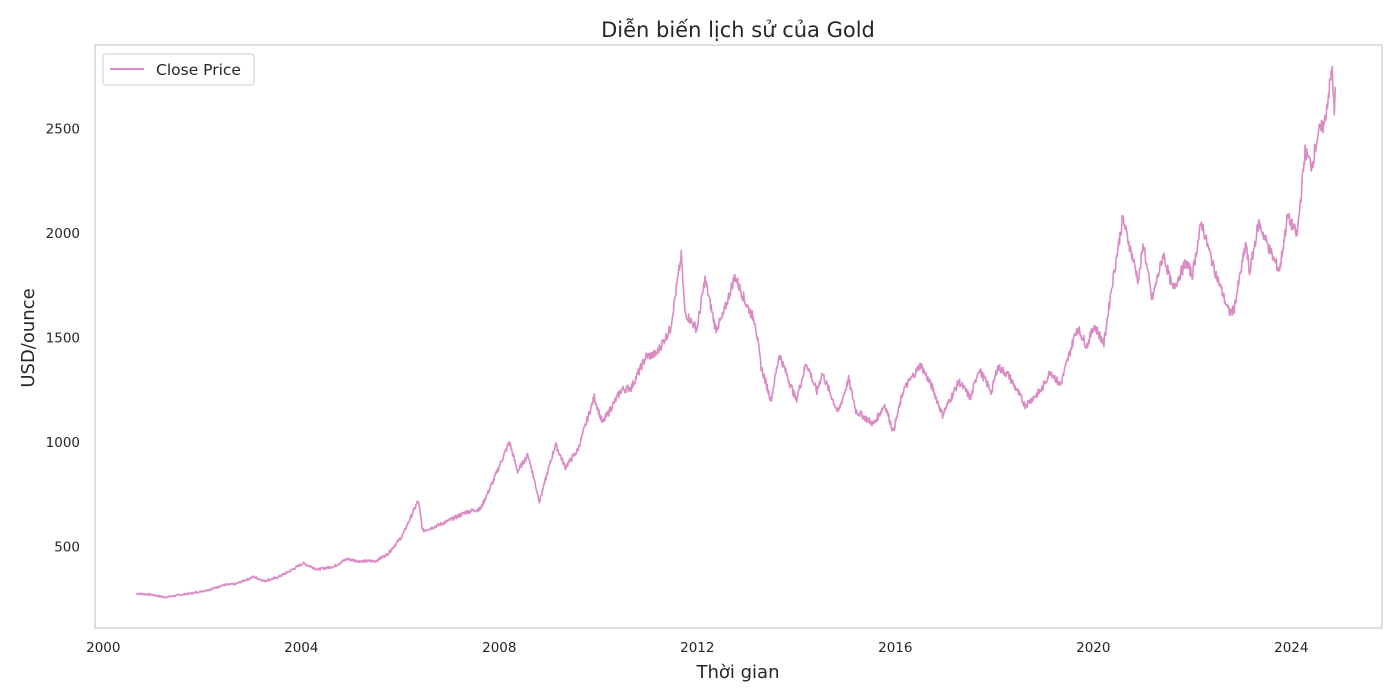 This screenshot has height=700, width=1400. What do you see at coordinates (67, 548) in the screenshot?
I see `y-tick-label: 500` at bounding box center [67, 548].